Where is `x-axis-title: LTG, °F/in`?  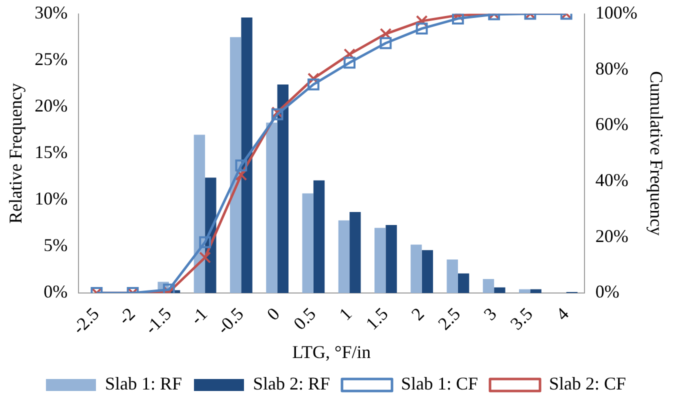
x-axis-title: LTG, °F/in is located at coordinates (331, 352).